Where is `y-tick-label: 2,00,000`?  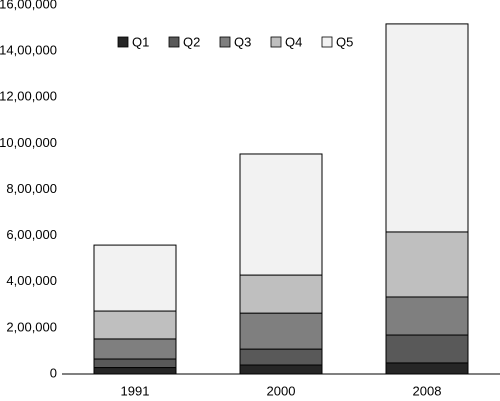
y-tick-label: 2,00,000 is located at coordinates (31, 326).